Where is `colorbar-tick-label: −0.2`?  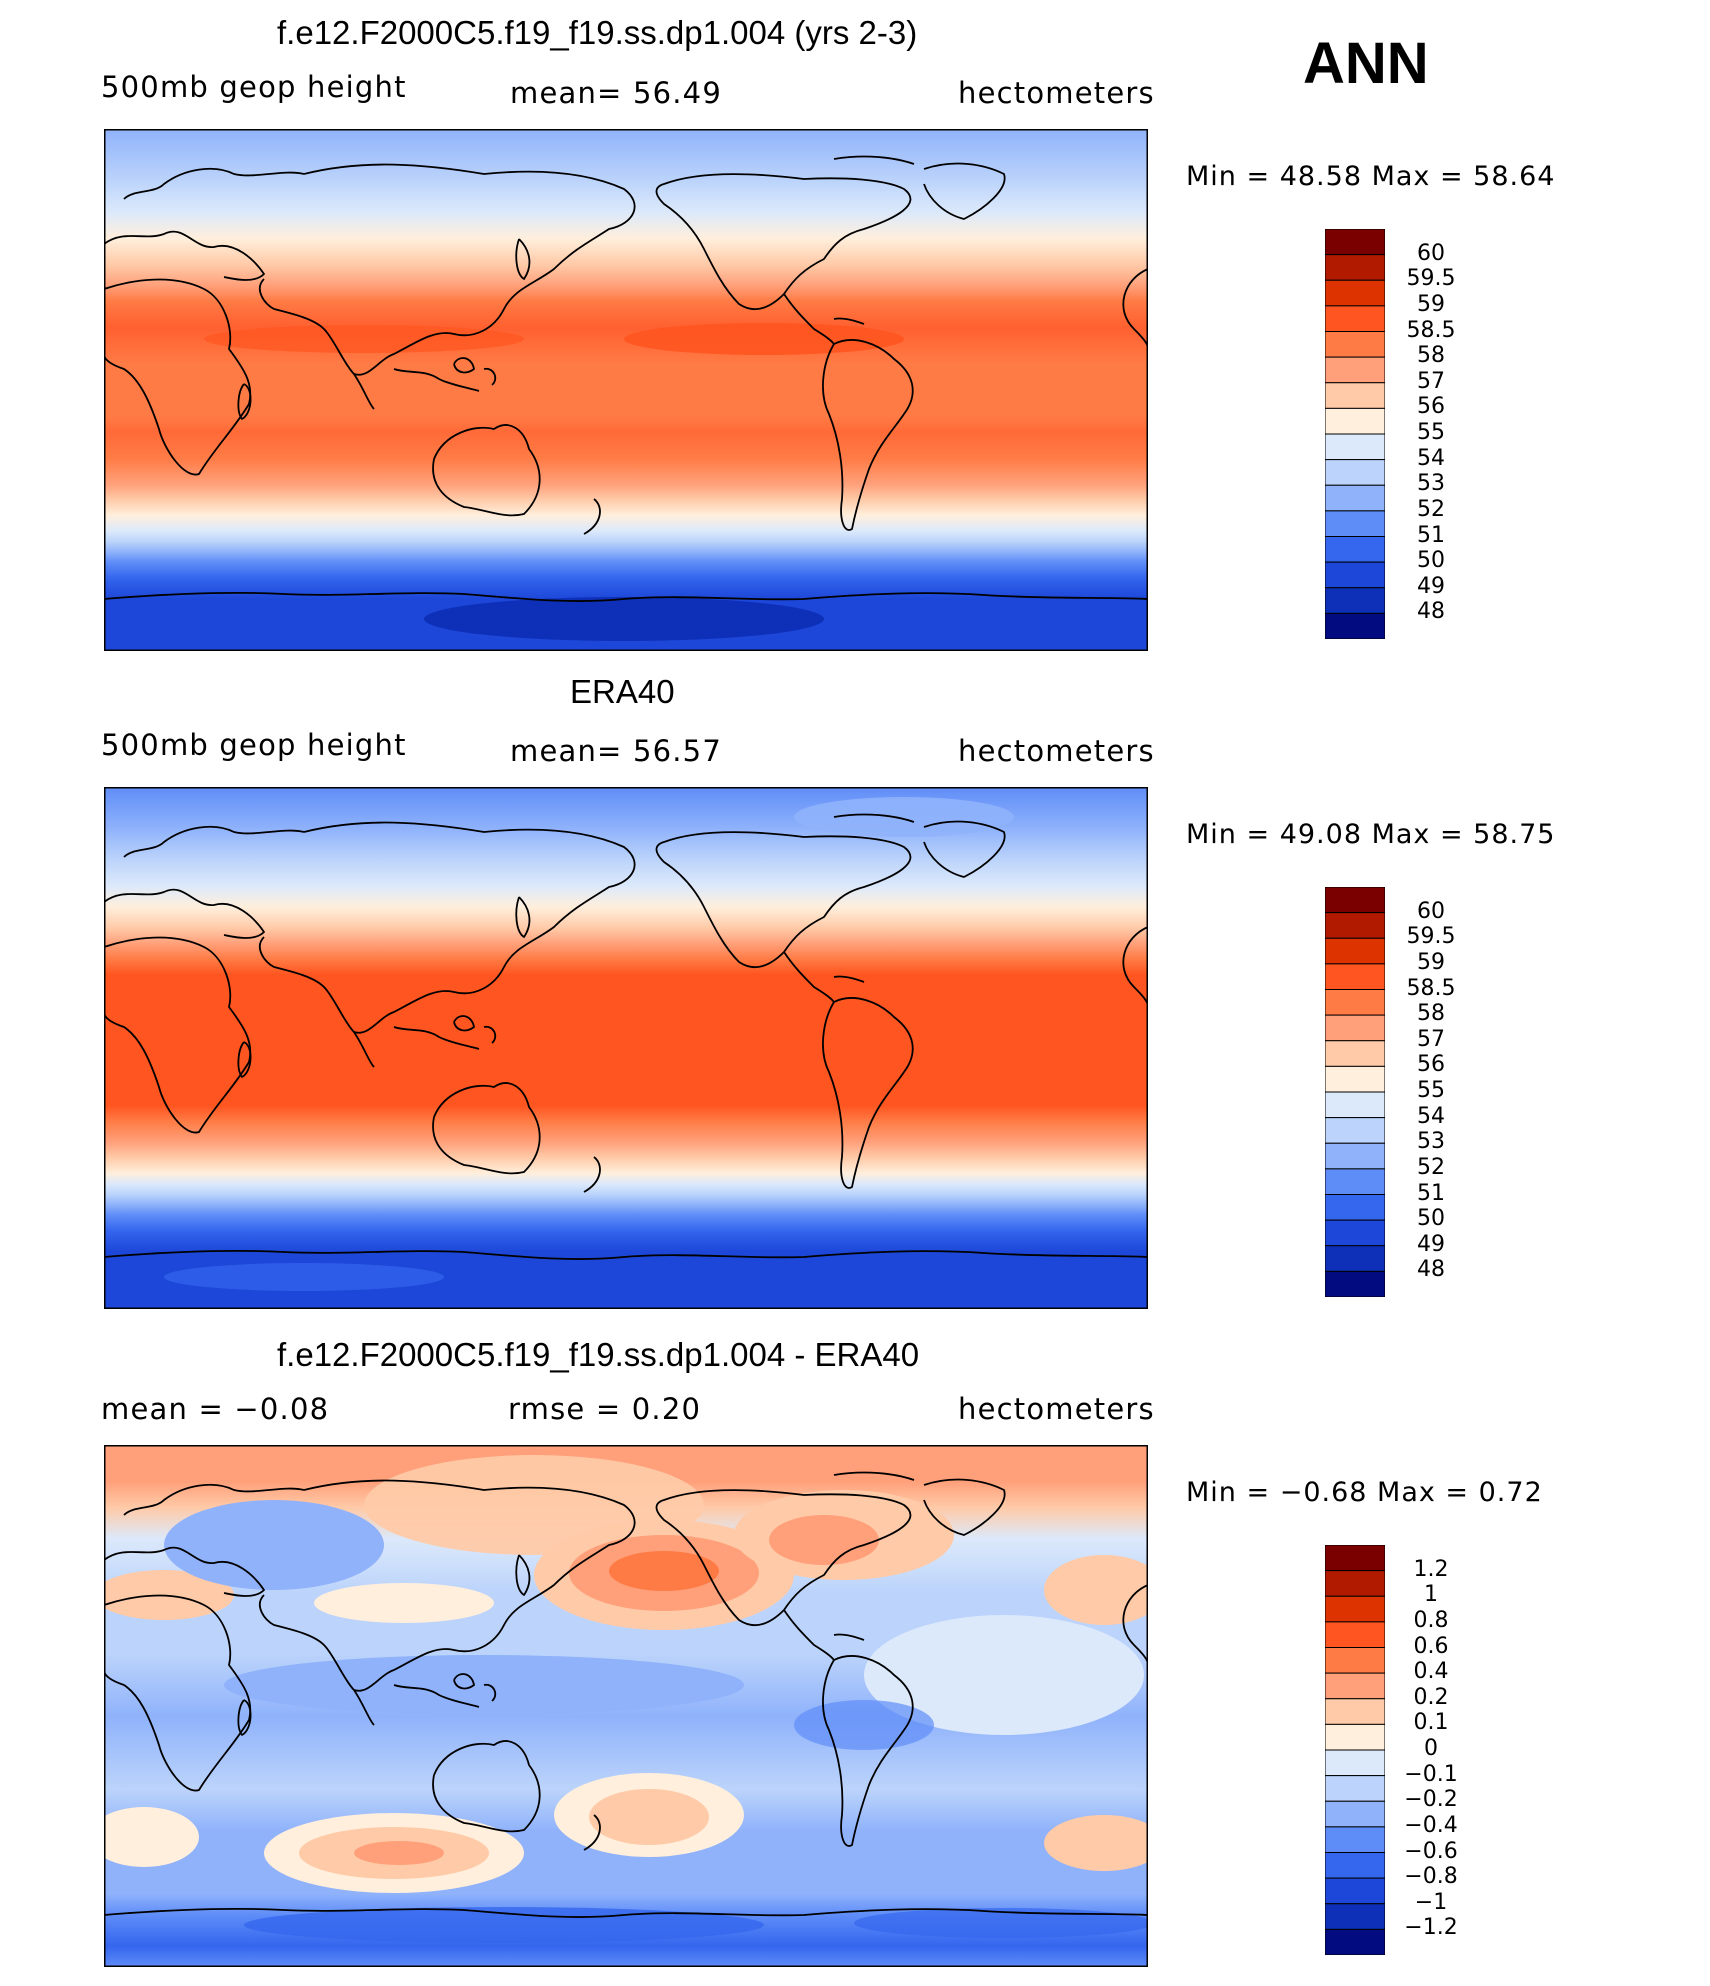
colorbar-tick-label: −0.2 is located at coordinates (1431, 1800).